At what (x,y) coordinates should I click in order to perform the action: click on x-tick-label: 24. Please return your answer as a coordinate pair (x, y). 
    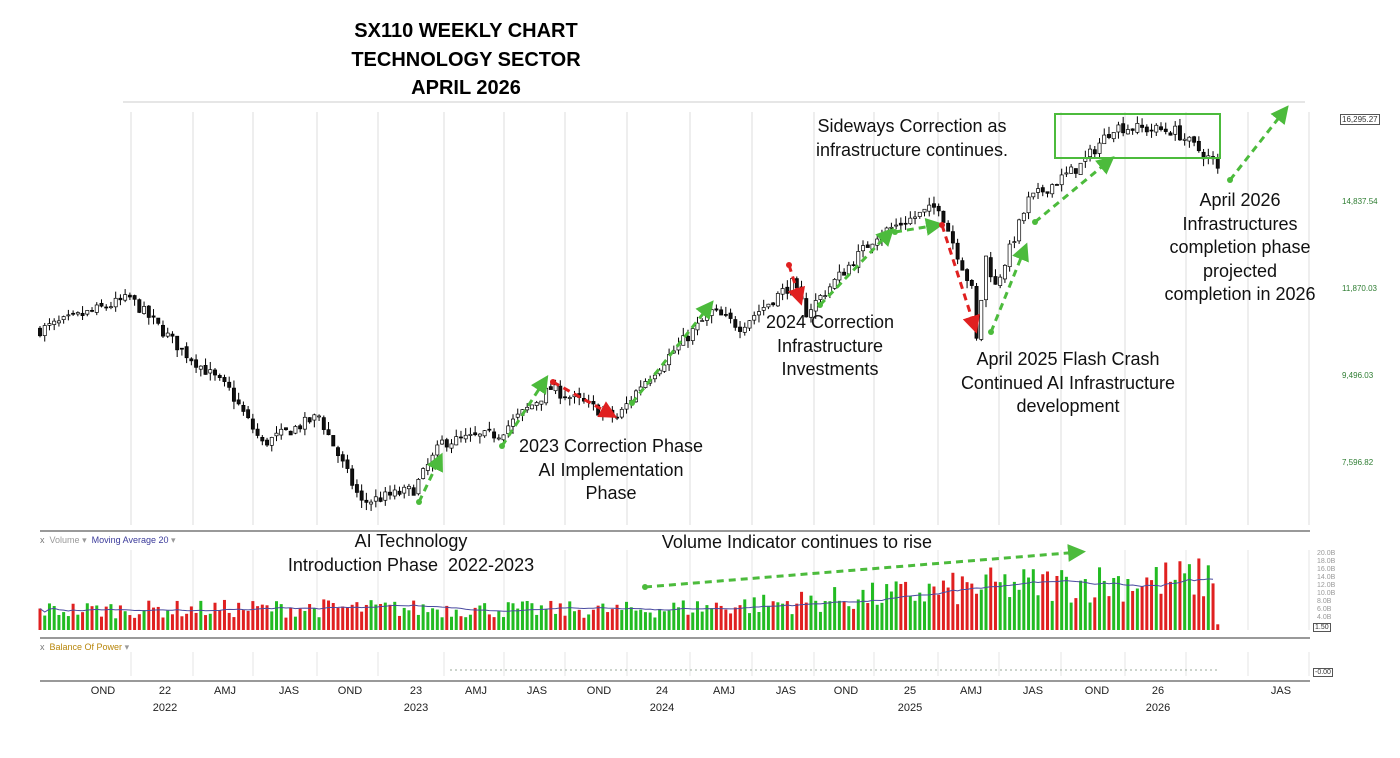
    Looking at the image, I should click on (662, 691).